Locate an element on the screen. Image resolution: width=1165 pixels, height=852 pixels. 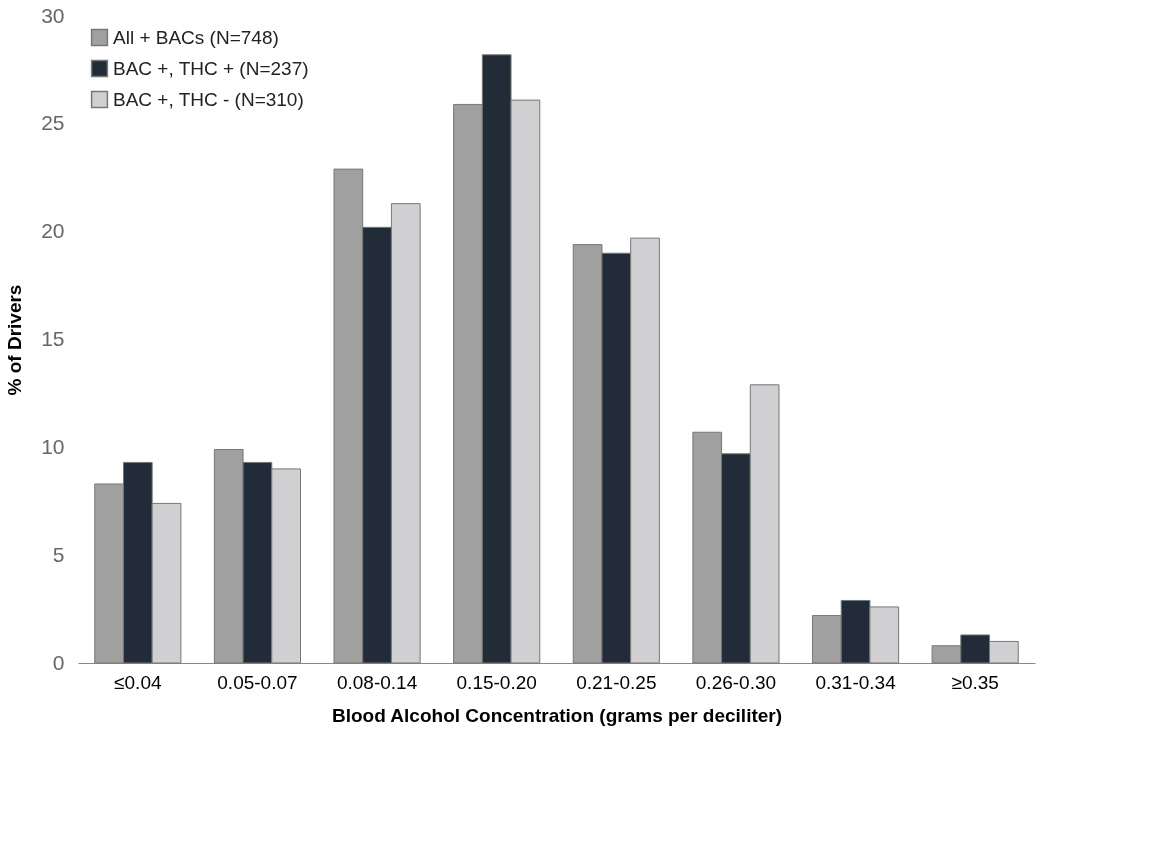
x-tick-label: 0.21-0.25 is located at coordinates (616, 682).